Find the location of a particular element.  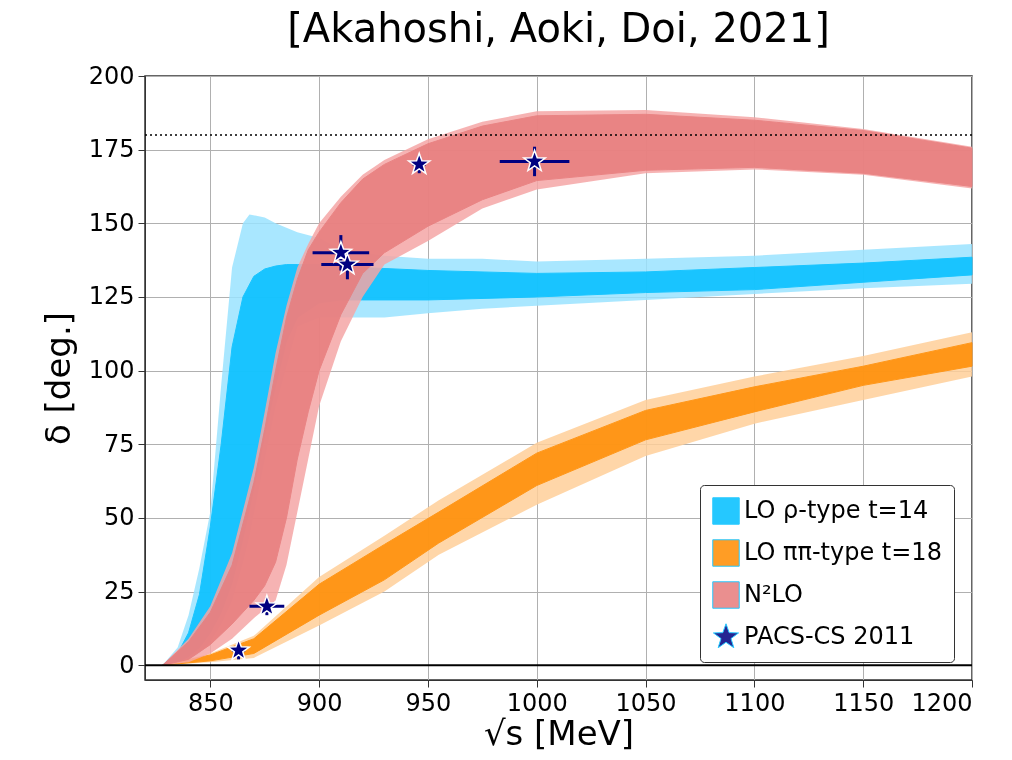

y-tick-label: 200 is located at coordinates (111, 75).